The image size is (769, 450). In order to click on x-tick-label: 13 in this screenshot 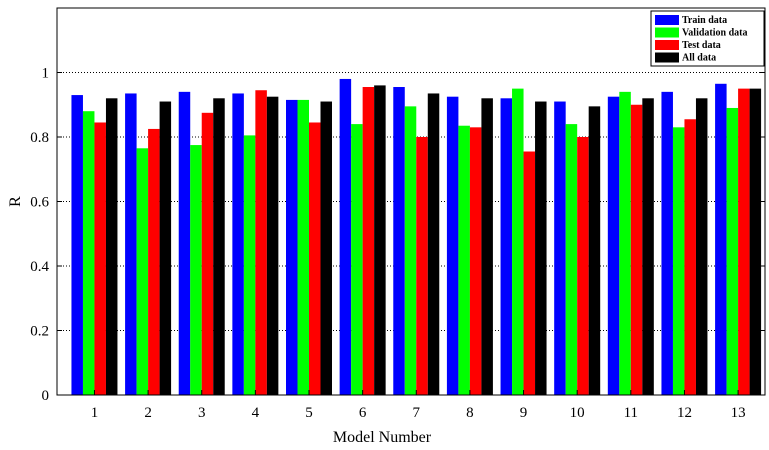, I will do `click(738, 413)`.